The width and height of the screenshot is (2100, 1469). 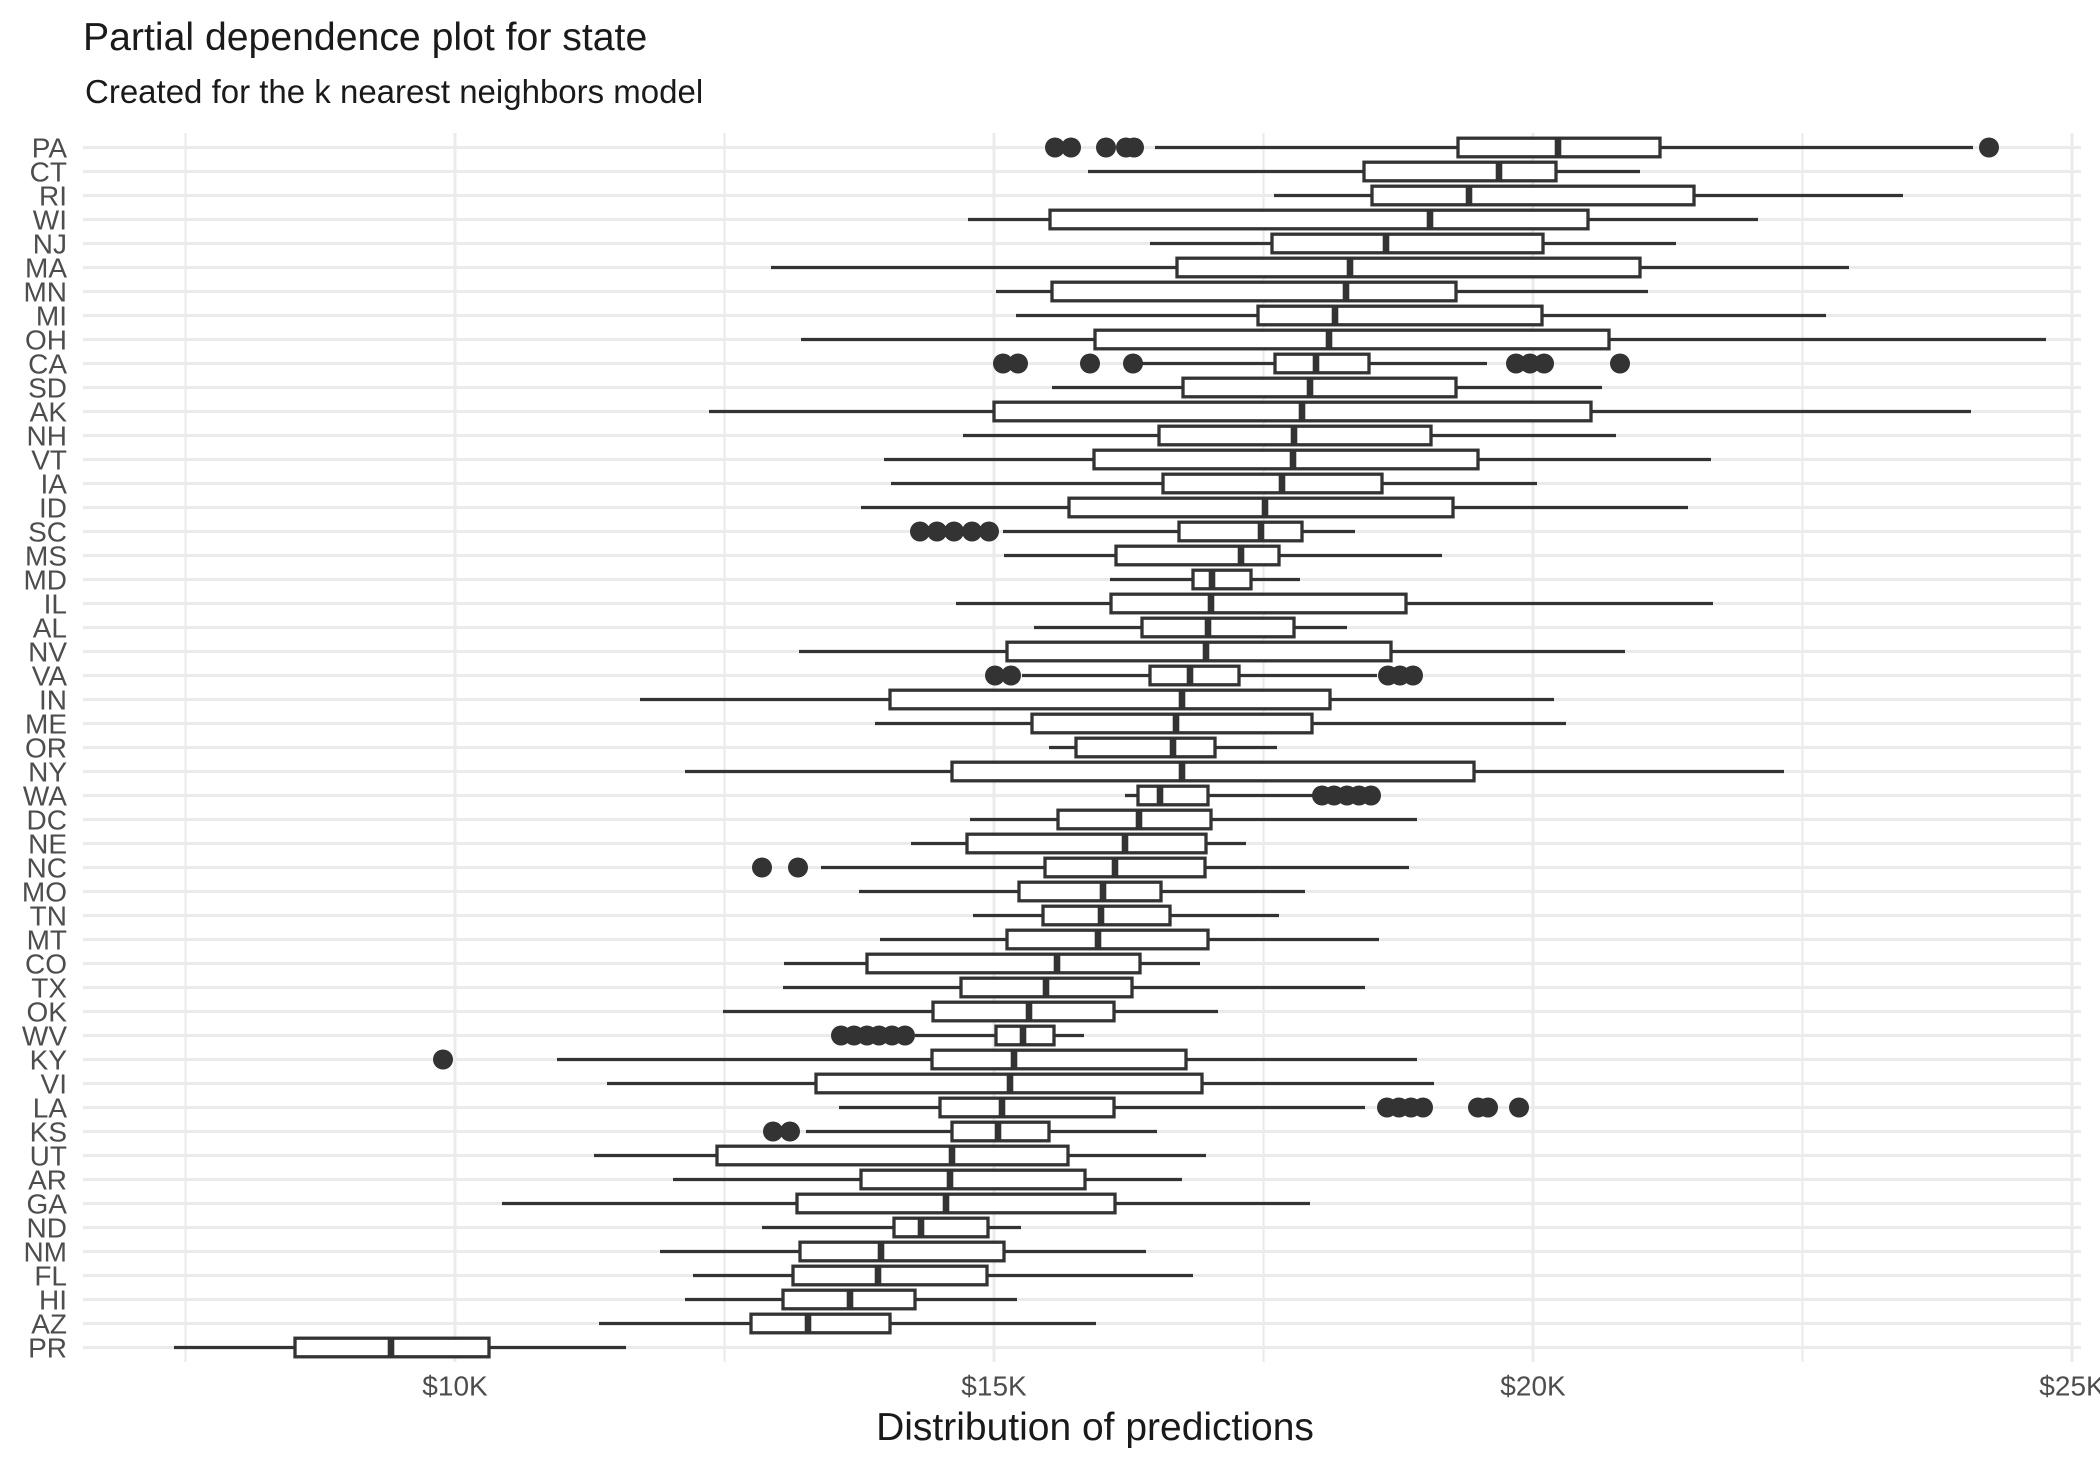 What do you see at coordinates (47, 1228) in the screenshot?
I see `svg-text: ND` at bounding box center [47, 1228].